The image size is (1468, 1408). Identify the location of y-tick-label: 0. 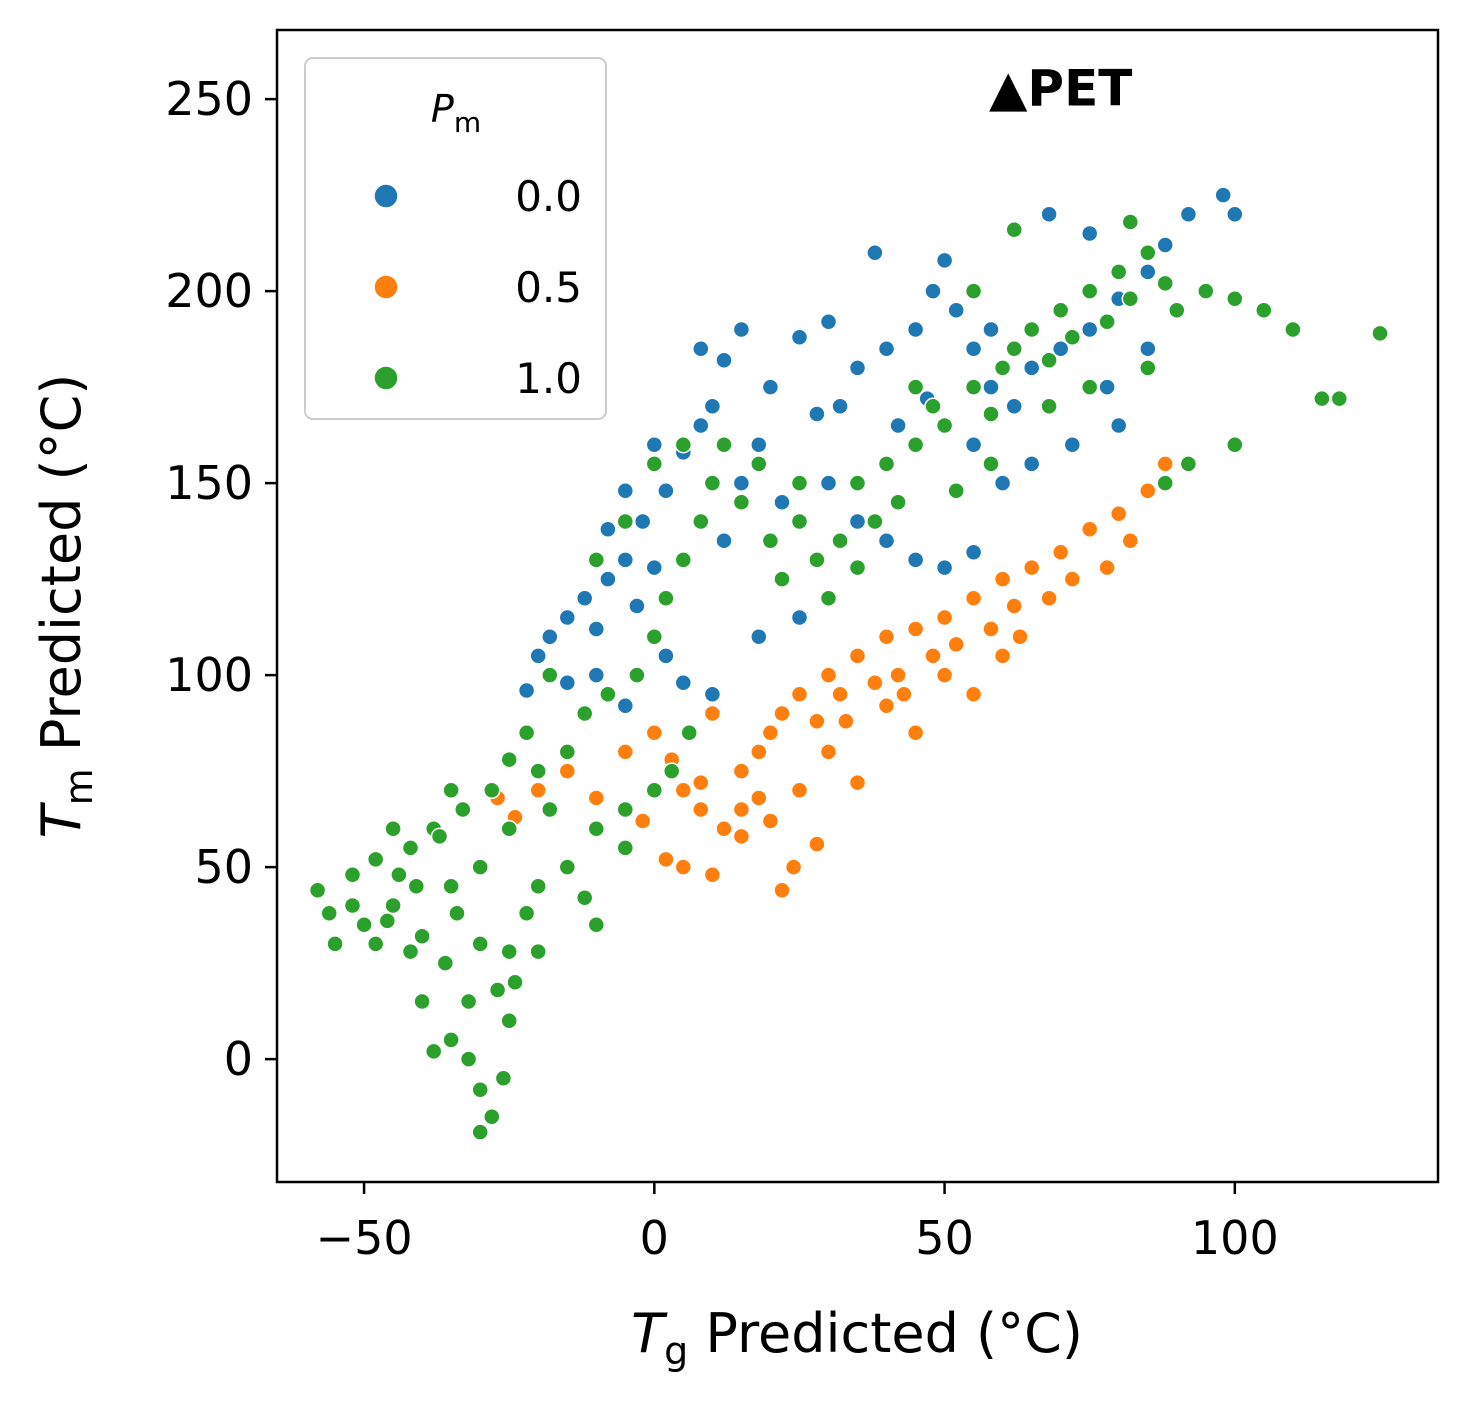
(238, 1059).